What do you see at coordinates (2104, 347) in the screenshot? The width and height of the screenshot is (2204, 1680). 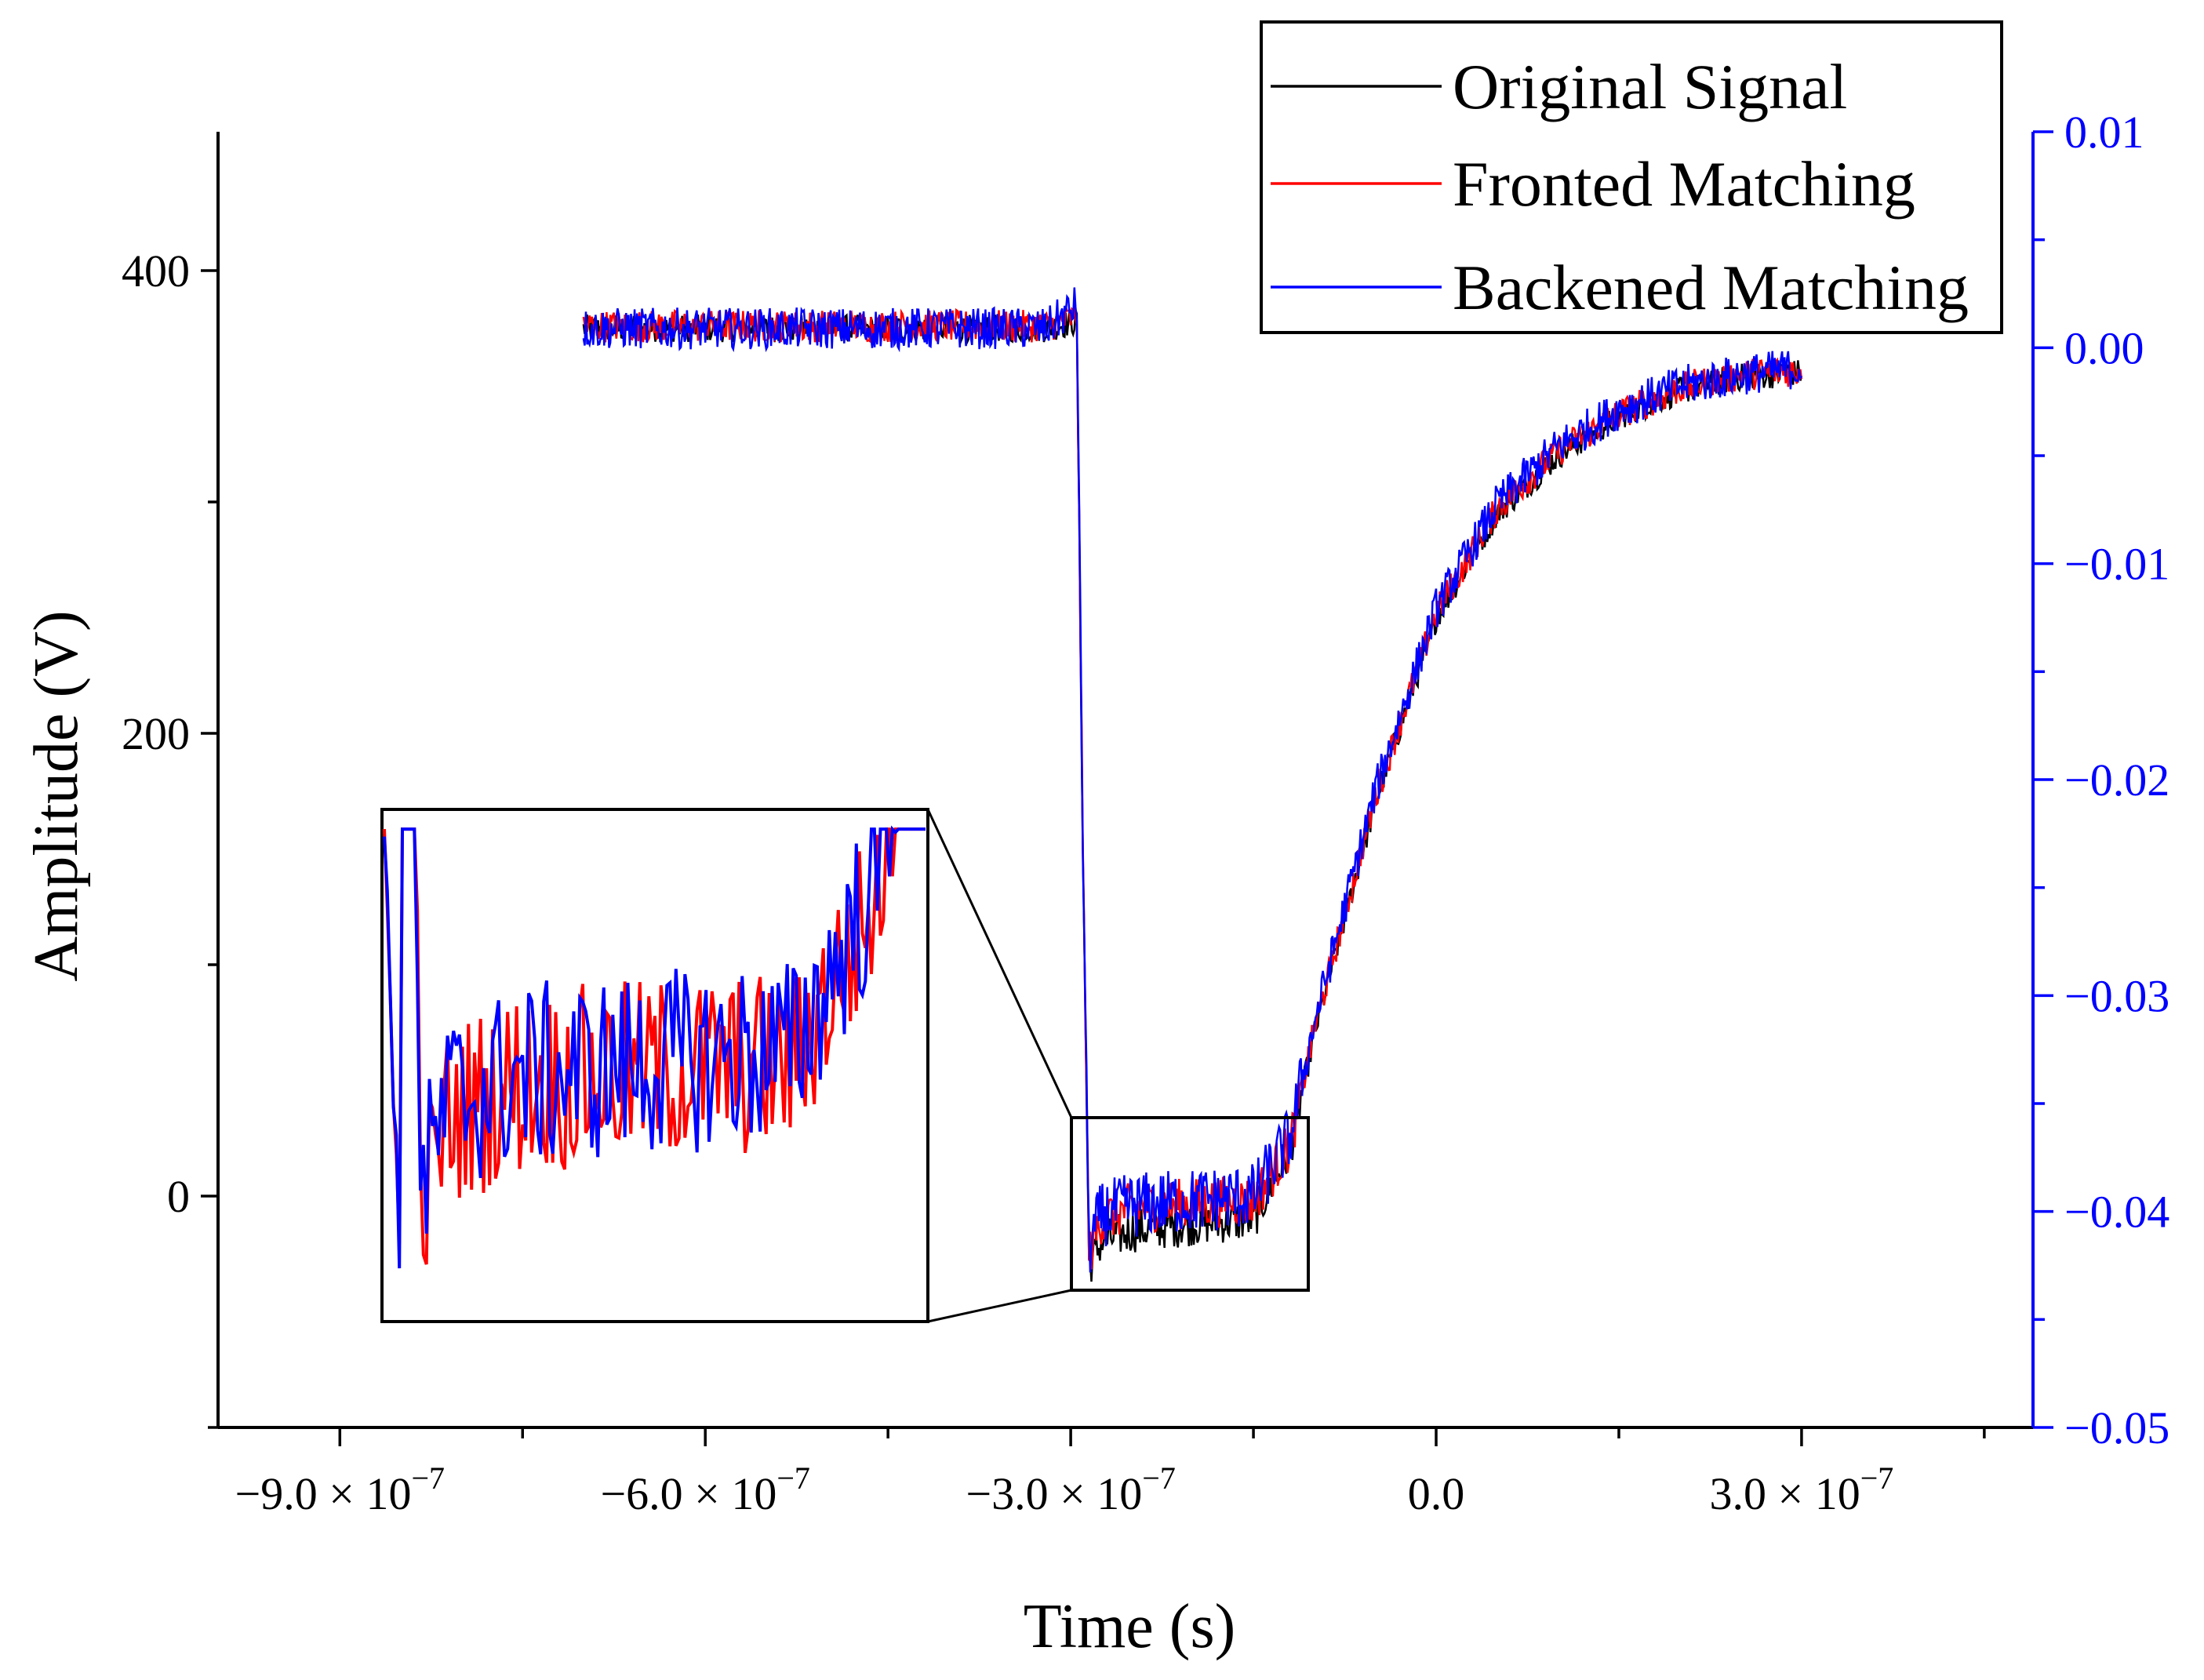 I see `y2-tick-label: 0.00` at bounding box center [2104, 347].